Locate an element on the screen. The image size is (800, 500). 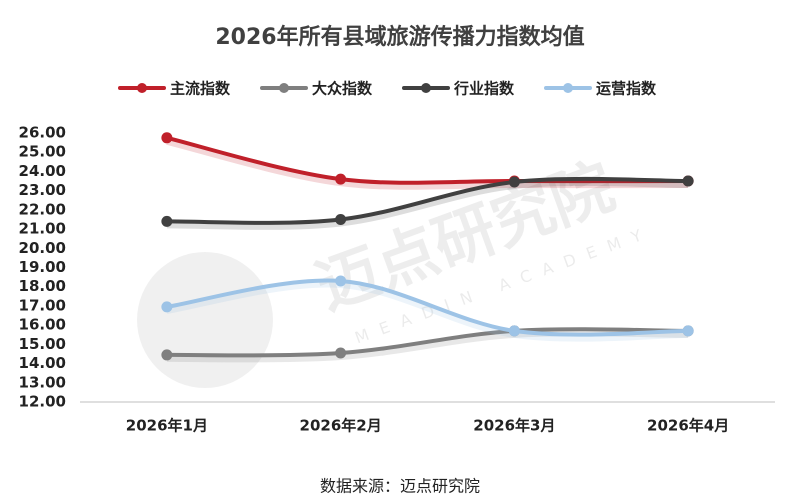
y-tick-label: 12.00 is located at coordinates (42, 402).